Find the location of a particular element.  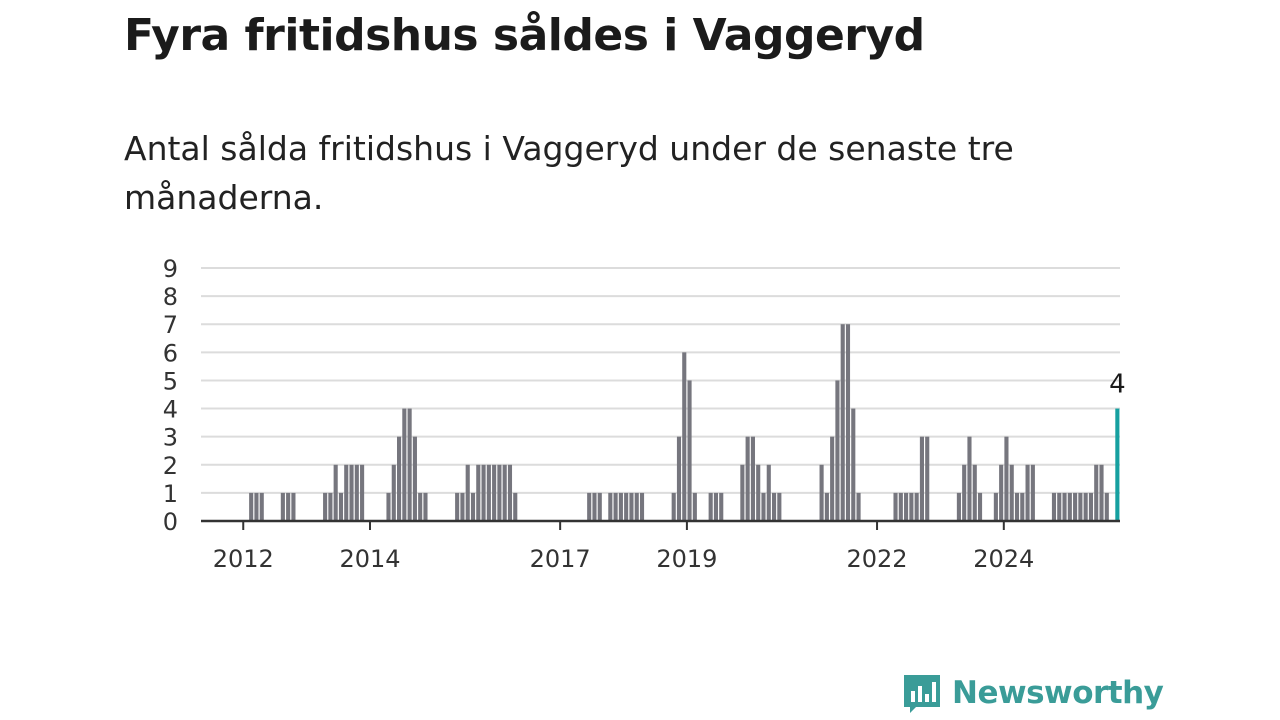

bar-highlight is located at coordinates (1117, 464).